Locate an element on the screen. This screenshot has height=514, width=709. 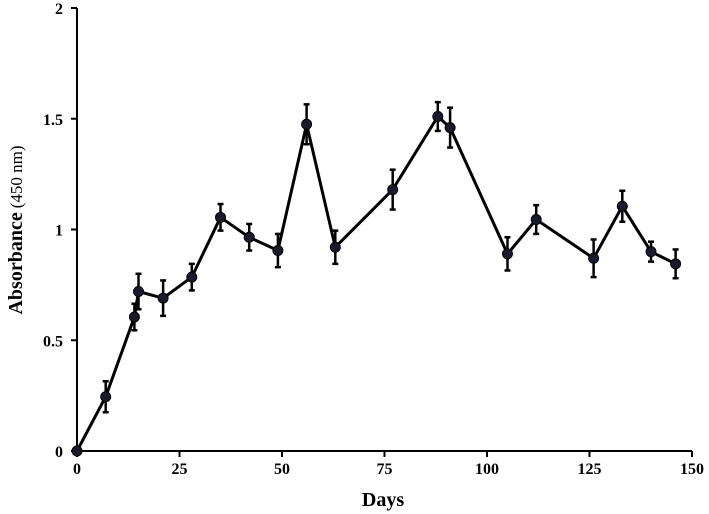
x-tick-label: 75 is located at coordinates (385, 469).